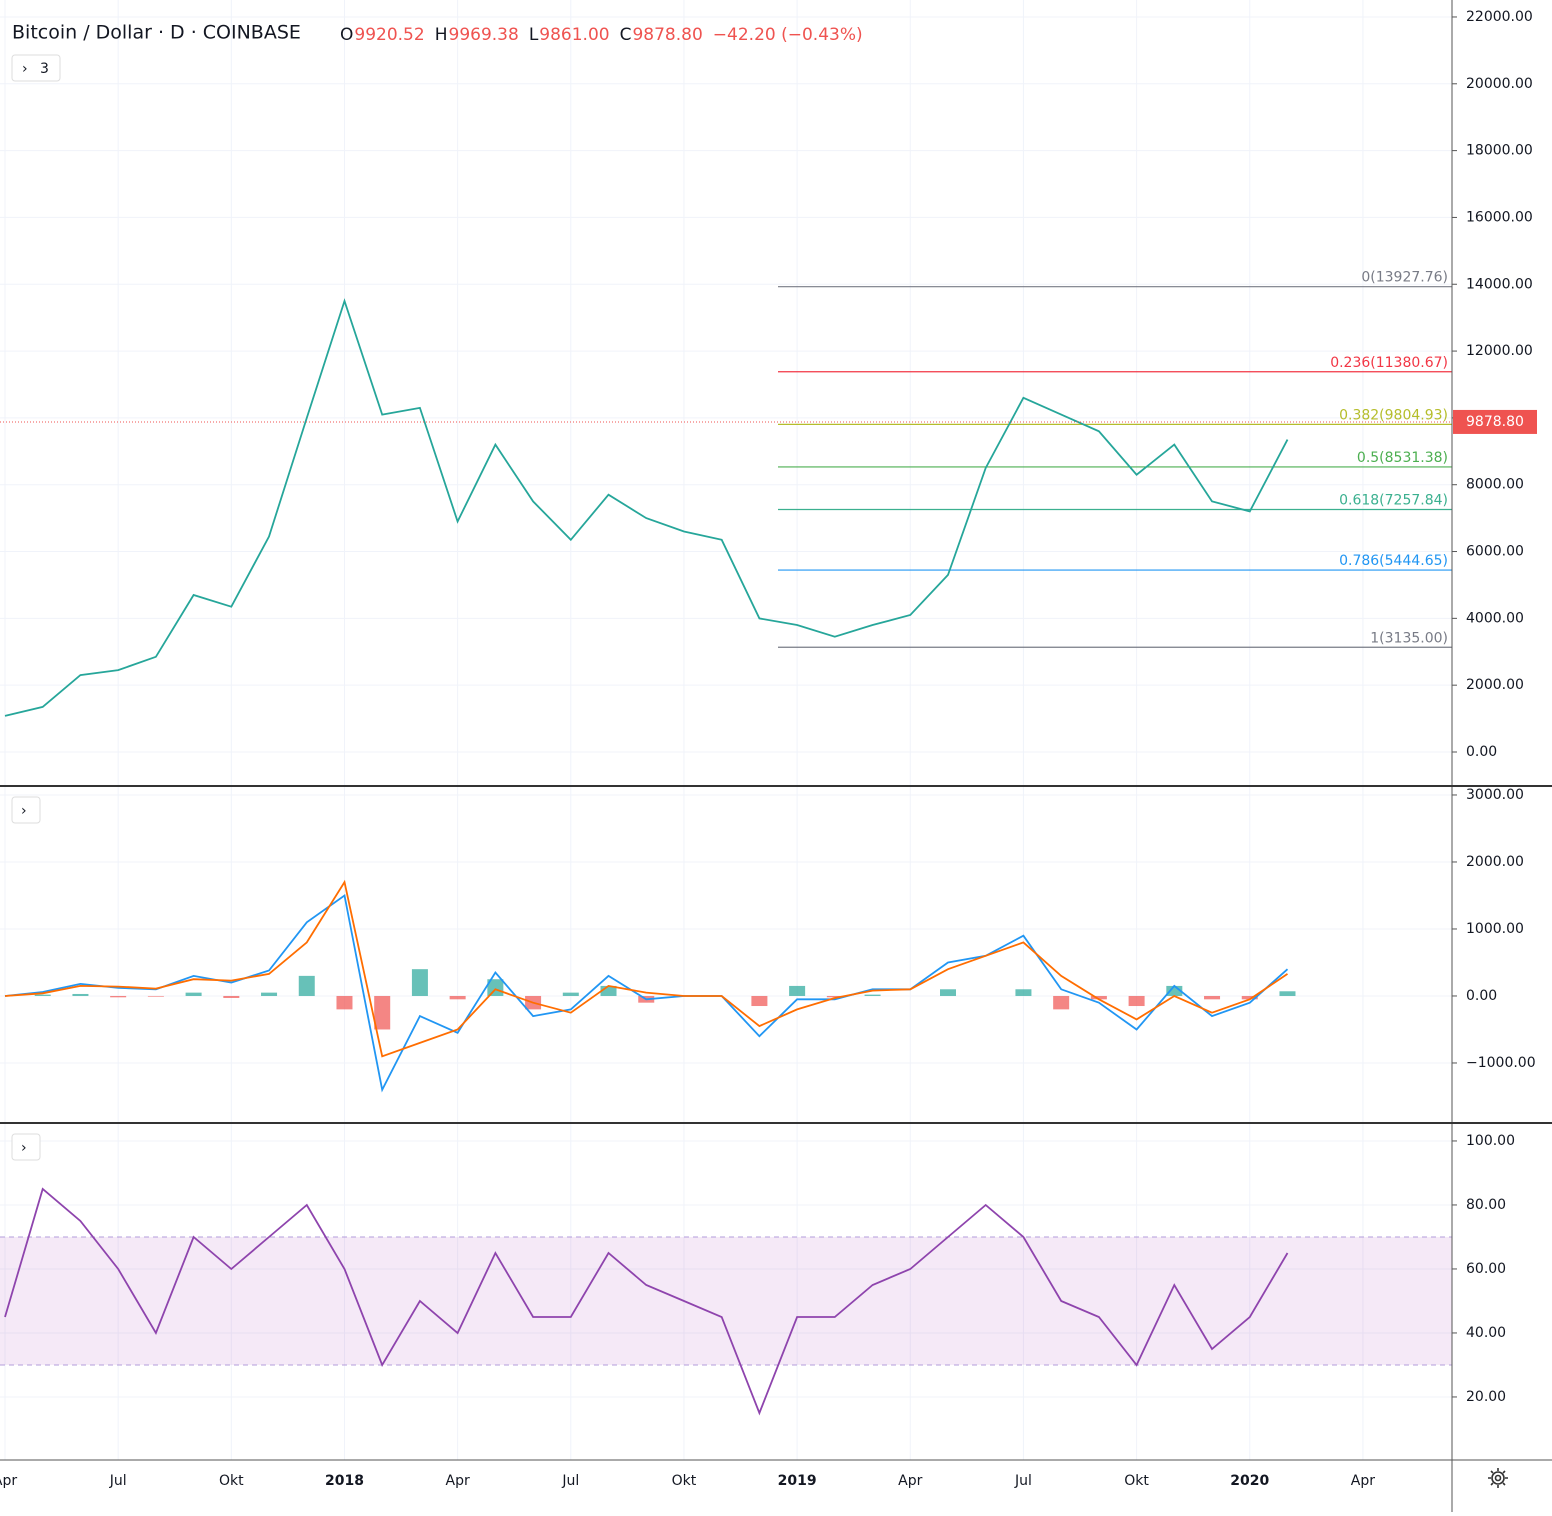 The height and width of the screenshot is (1516, 1552). What do you see at coordinates (788, 35) in the screenshot?
I see `change: −42.20 (−0.43%)` at bounding box center [788, 35].